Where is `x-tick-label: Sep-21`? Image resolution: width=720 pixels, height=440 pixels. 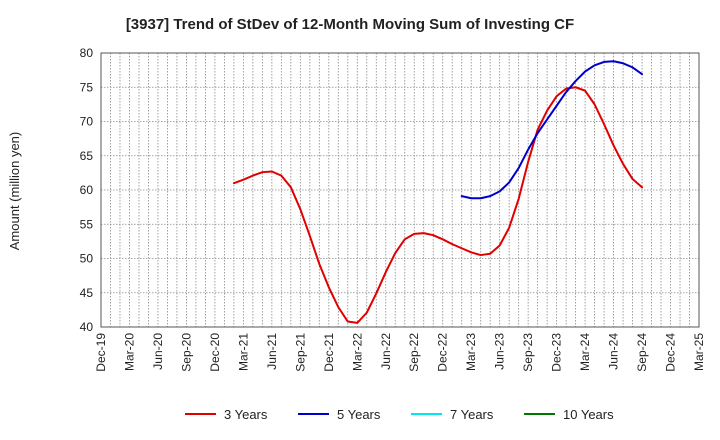 x-tick-label: Sep-21 is located at coordinates (300, 352).